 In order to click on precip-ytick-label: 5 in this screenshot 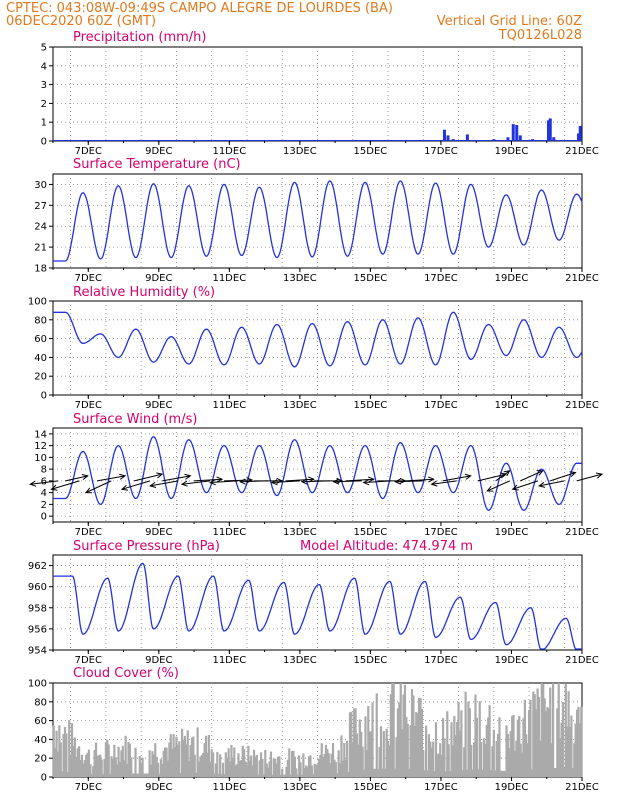, I will do `click(44, 48)`.